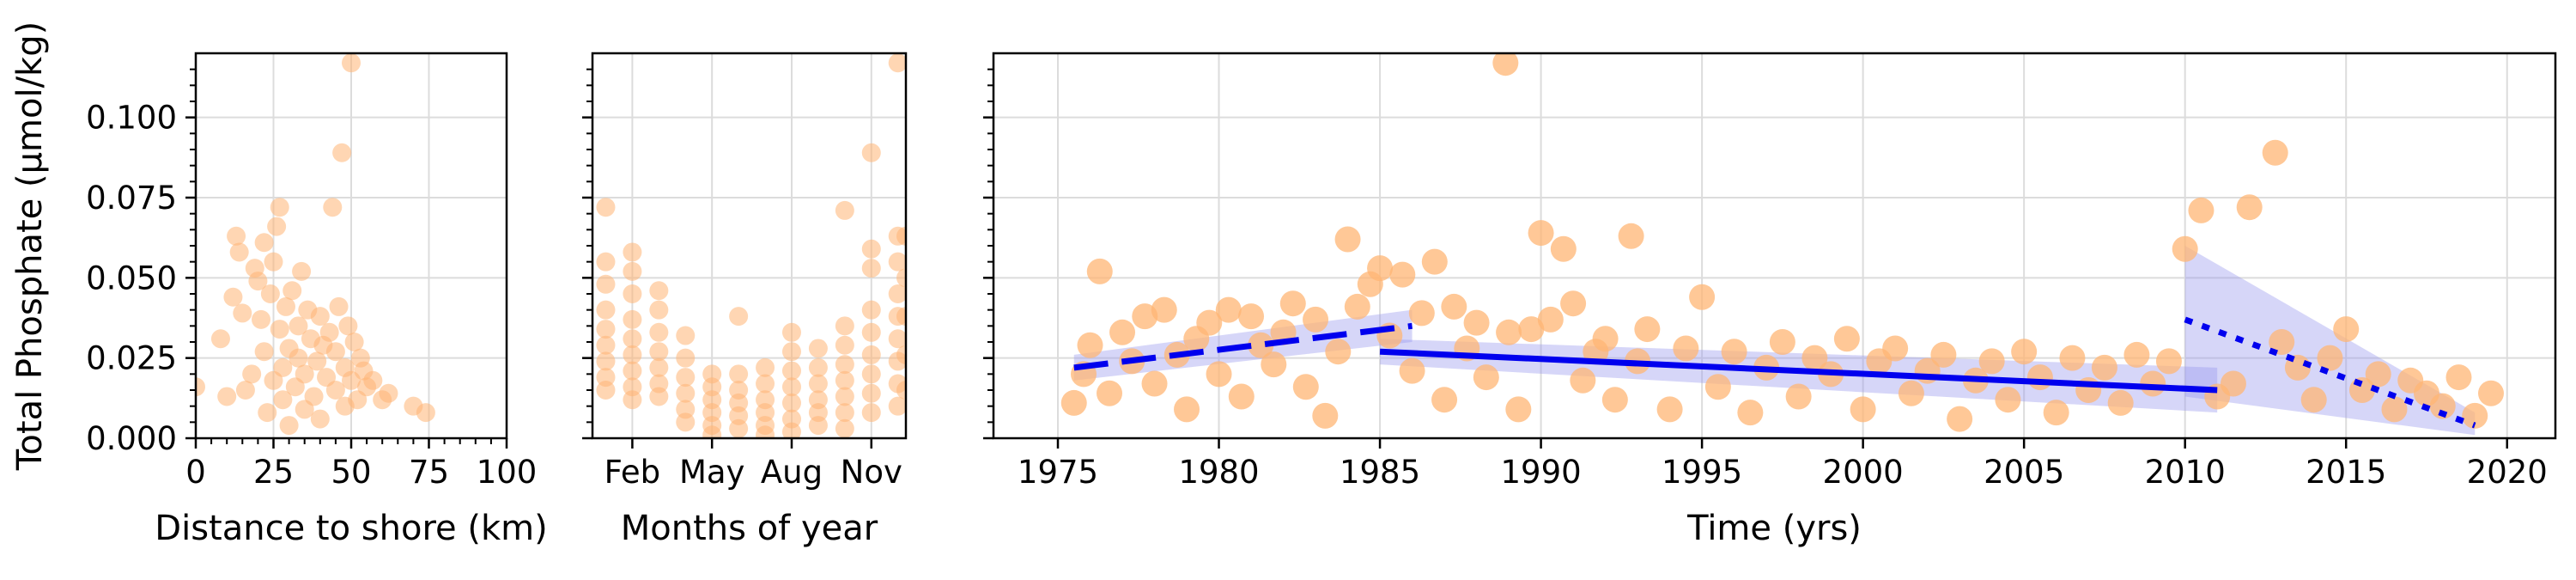 This screenshot has width=2576, height=580. Describe the element at coordinates (132, 358) in the screenshot. I see `y-tick-label: 0.025` at that location.